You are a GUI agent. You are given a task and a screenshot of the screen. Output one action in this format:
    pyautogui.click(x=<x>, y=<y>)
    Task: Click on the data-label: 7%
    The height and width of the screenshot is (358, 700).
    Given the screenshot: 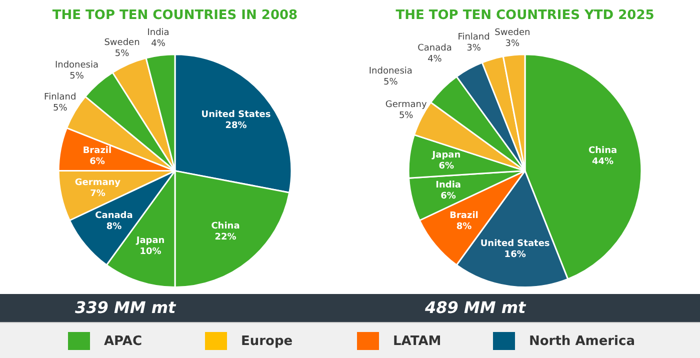 What is the action you would take?
    pyautogui.click(x=98, y=193)
    